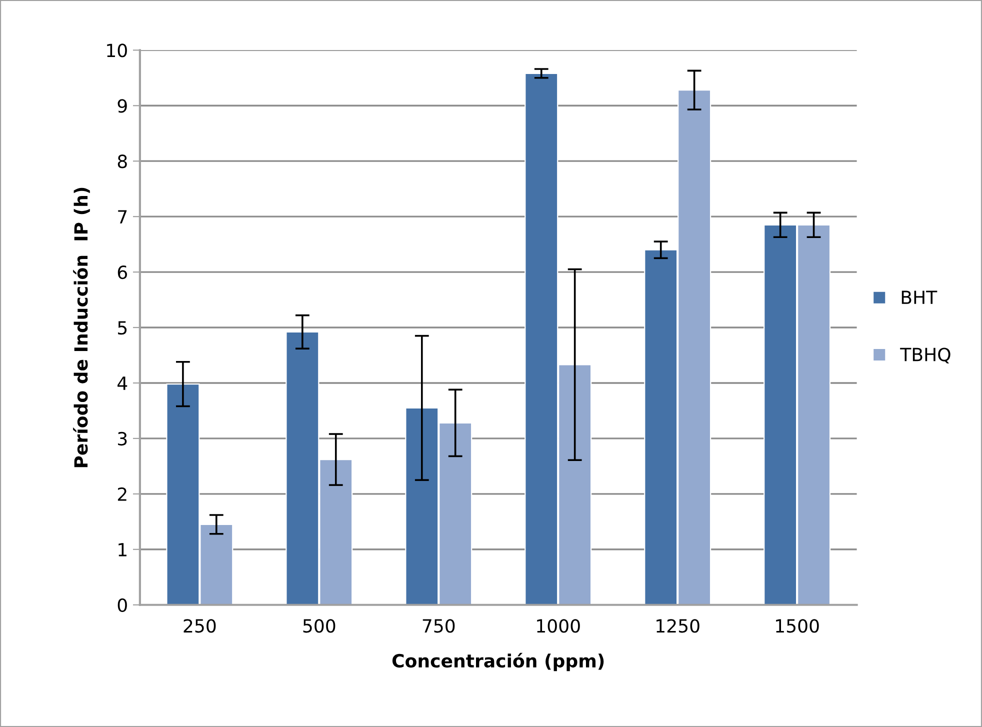  I want to click on x-tick-label: 1000, so click(558, 626).